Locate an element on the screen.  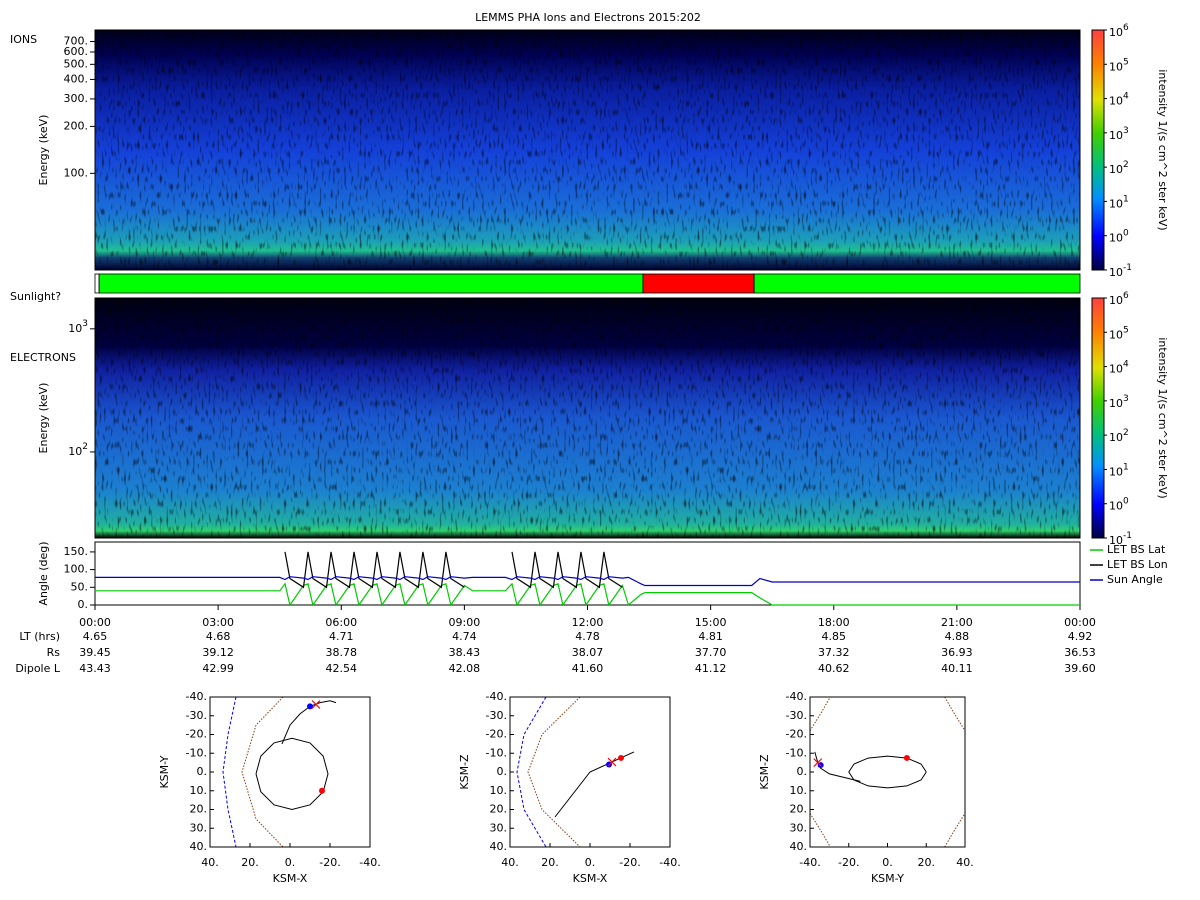
ephemeris-value: 4.88 is located at coordinates (957, 636).